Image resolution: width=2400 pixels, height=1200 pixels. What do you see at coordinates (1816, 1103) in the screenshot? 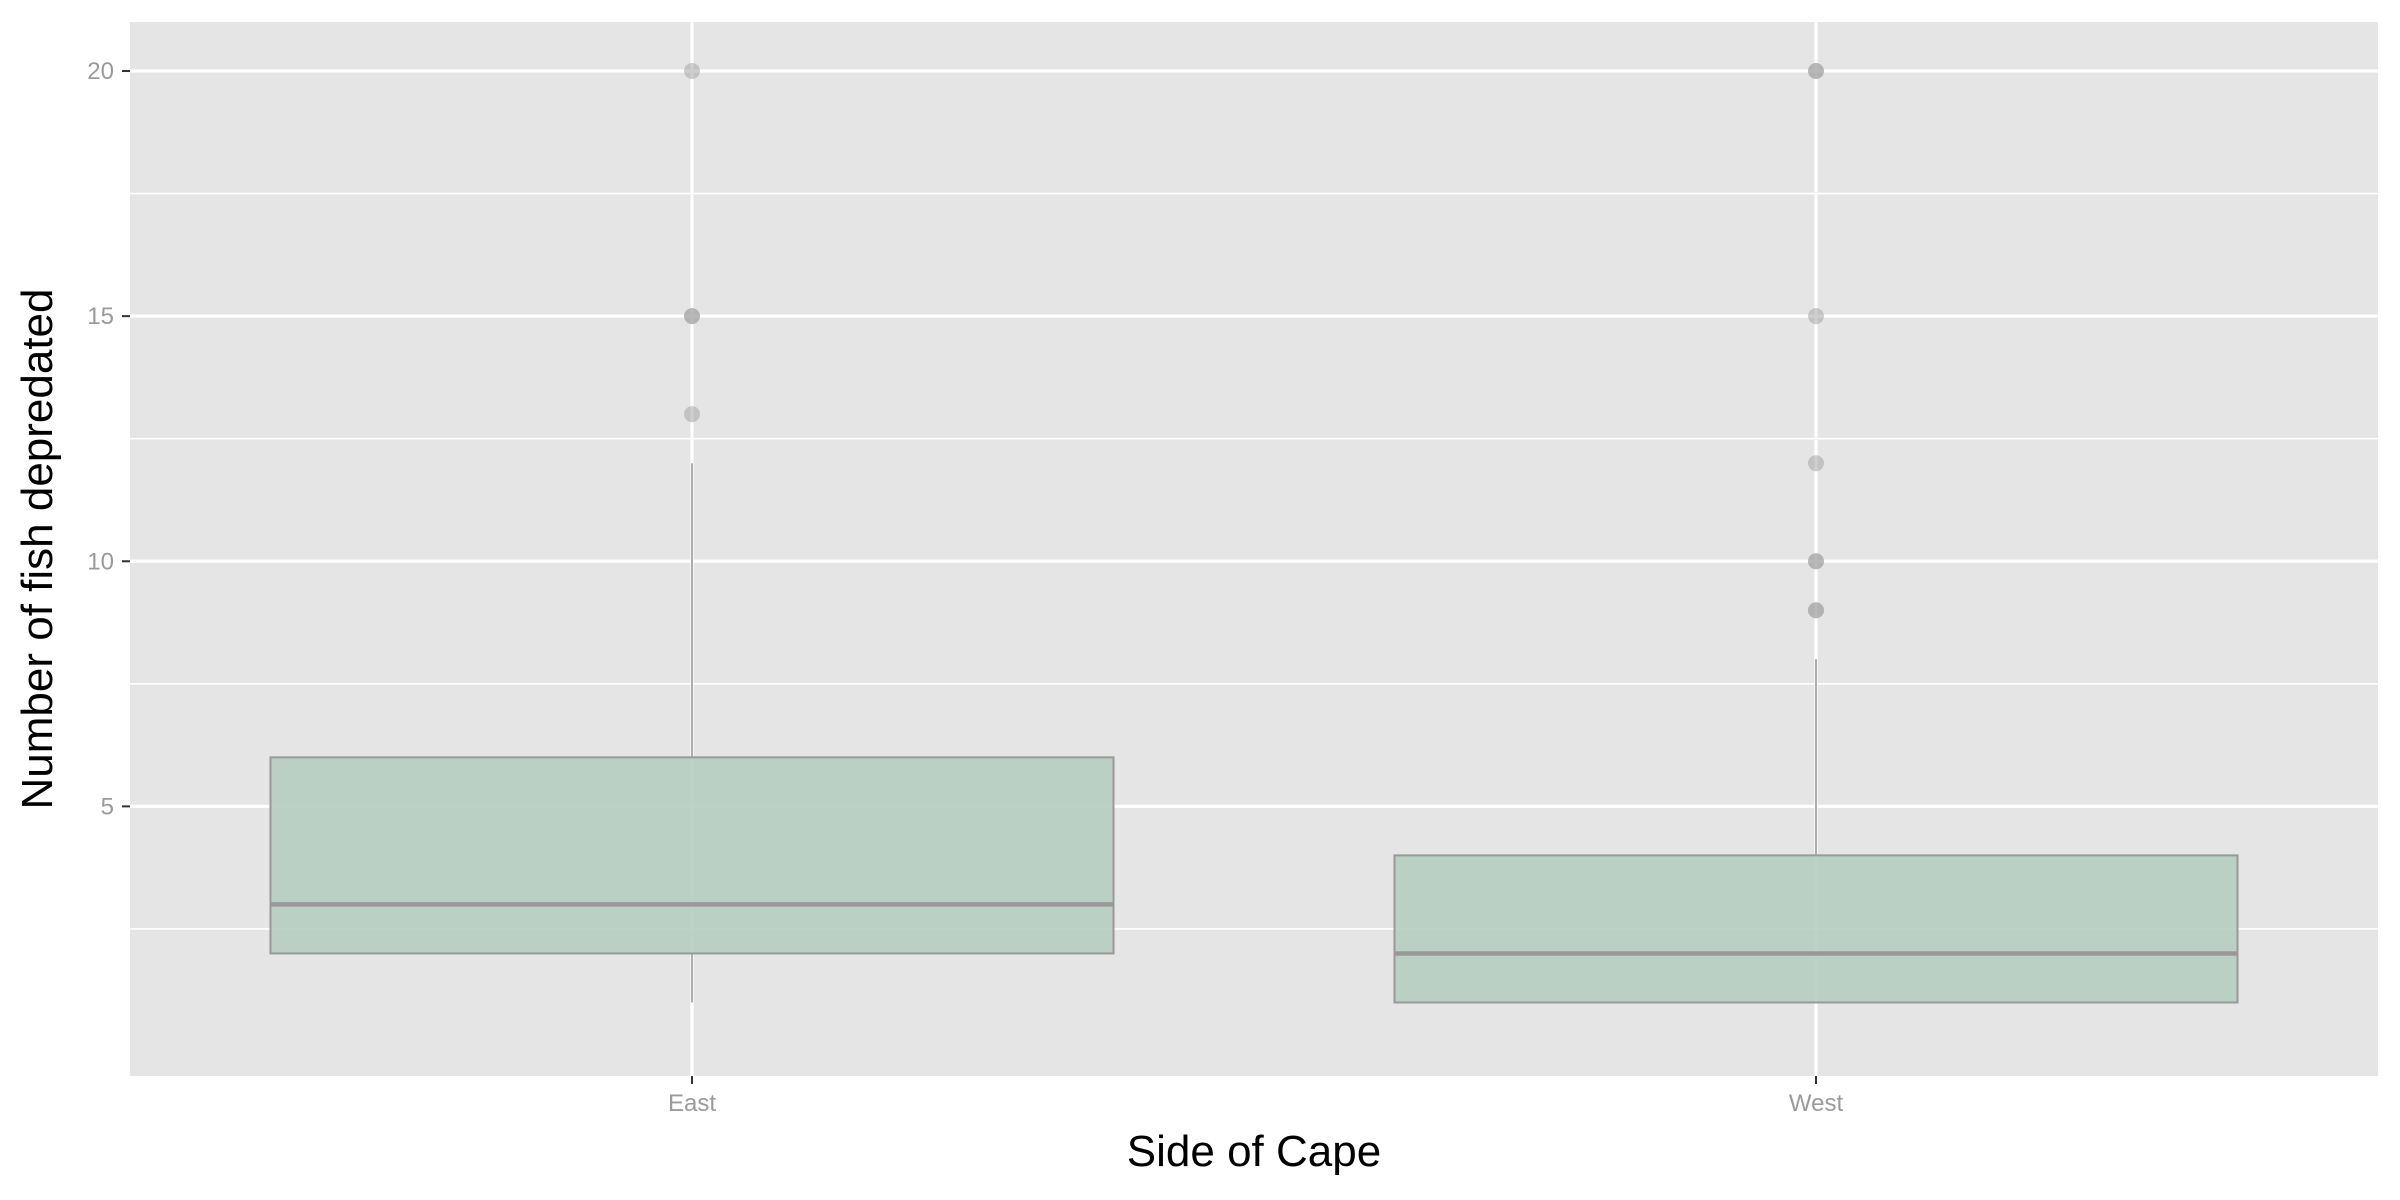
I see `x-tick-label: West` at bounding box center [1816, 1103].